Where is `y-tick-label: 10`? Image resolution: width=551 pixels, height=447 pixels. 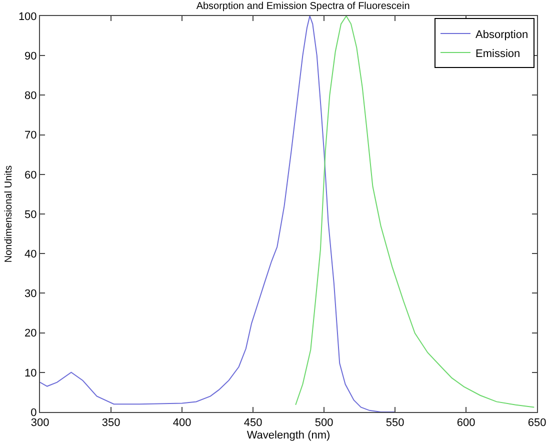 y-tick-label: 10 is located at coordinates (30, 373).